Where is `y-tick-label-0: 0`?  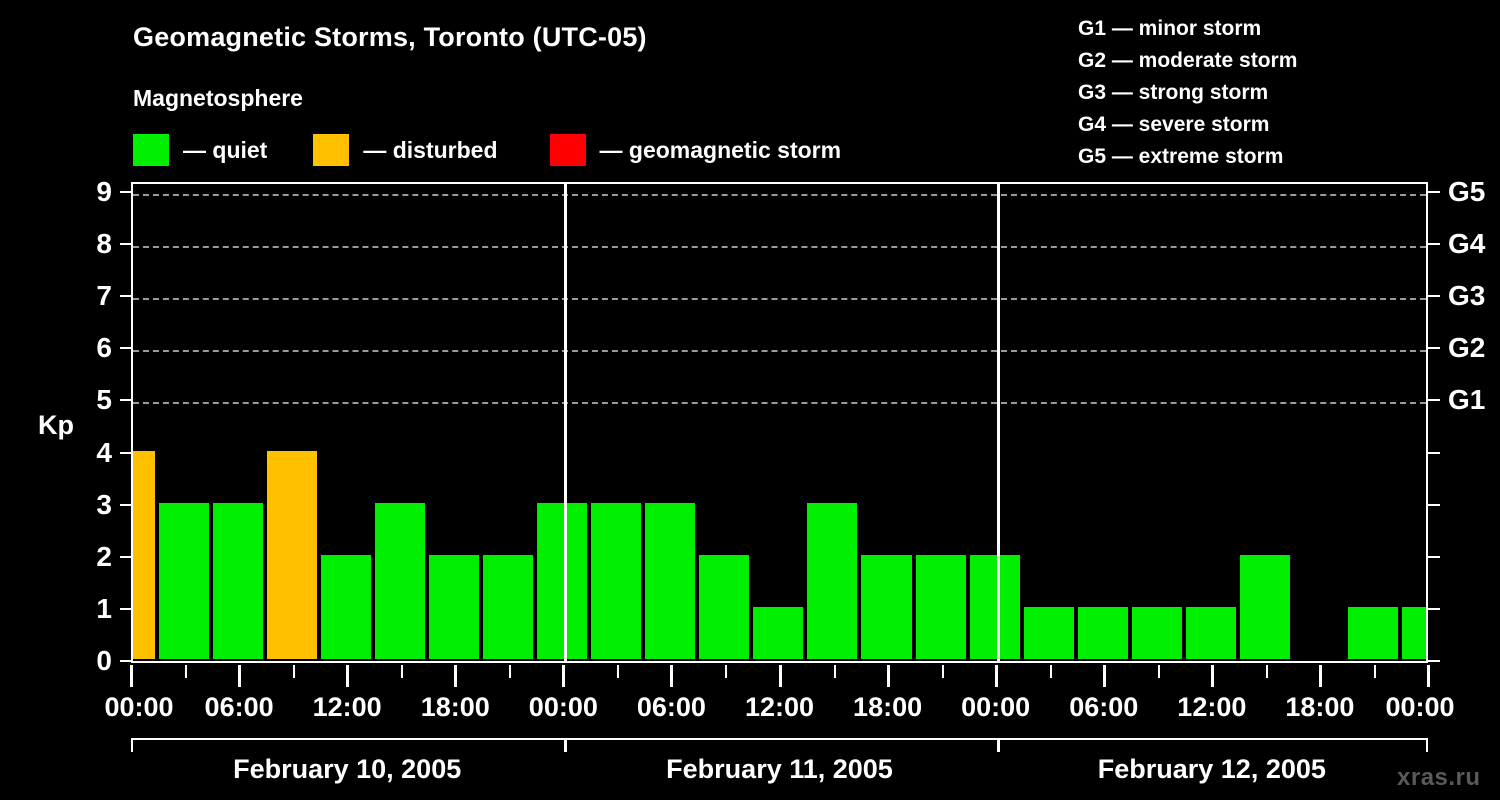
y-tick-label-0: 0 is located at coordinates (104, 660).